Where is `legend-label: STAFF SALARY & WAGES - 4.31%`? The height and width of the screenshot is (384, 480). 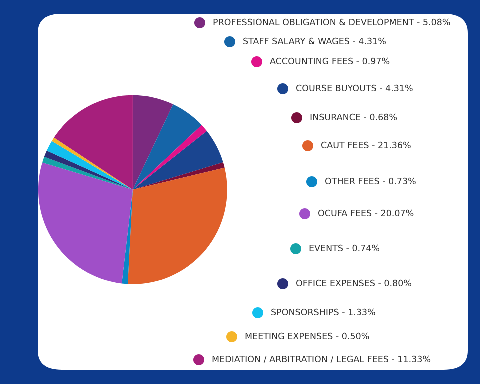 legend-label: STAFF SALARY & WAGES - 4.31% is located at coordinates (315, 41).